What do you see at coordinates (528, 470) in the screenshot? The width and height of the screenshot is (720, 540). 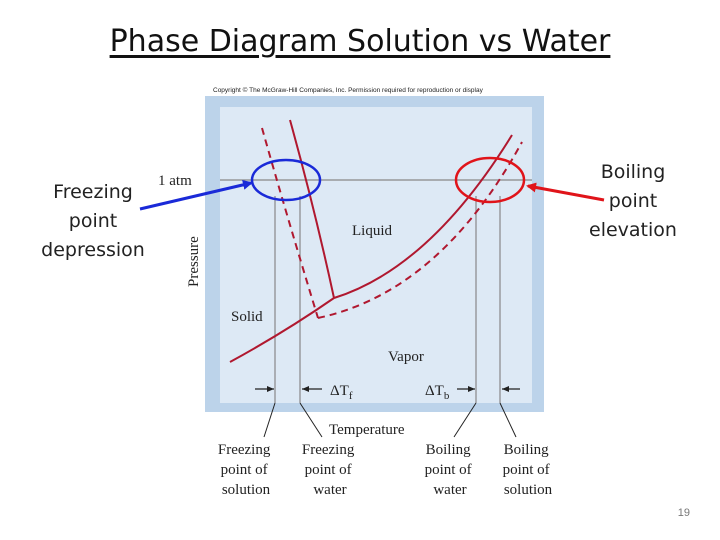 I see `boiling-point-solution-label: Boiling point of solution` at bounding box center [528, 470].